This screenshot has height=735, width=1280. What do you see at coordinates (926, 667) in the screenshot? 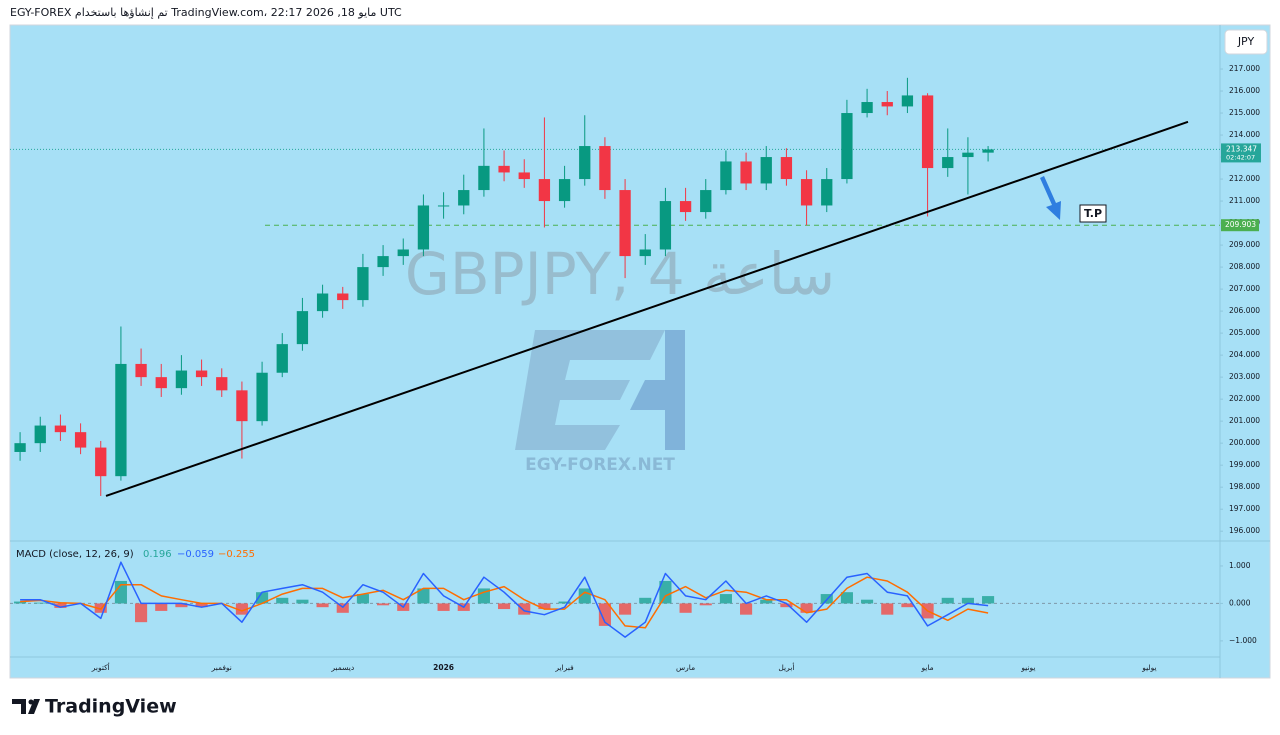
I see `x-tick-label: مايو` at bounding box center [926, 667].